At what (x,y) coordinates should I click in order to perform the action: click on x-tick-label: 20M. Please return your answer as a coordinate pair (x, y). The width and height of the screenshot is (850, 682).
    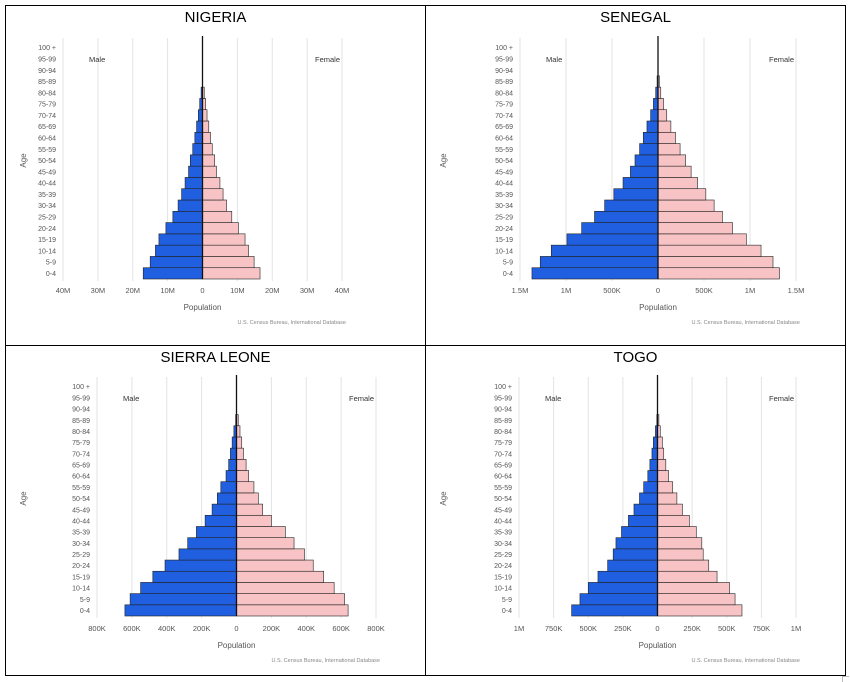
    Looking at the image, I should click on (132, 290).